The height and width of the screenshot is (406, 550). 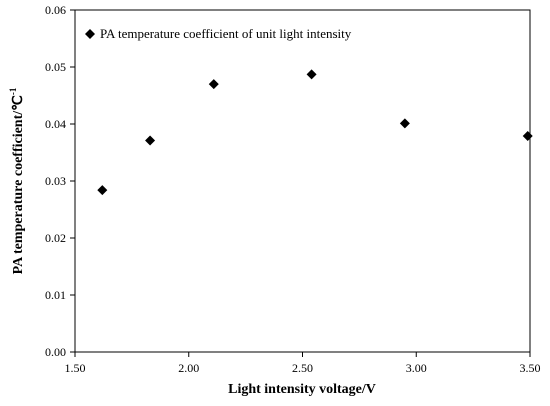 What do you see at coordinates (75, 368) in the screenshot?
I see `x-tick-label: 1.50` at bounding box center [75, 368].